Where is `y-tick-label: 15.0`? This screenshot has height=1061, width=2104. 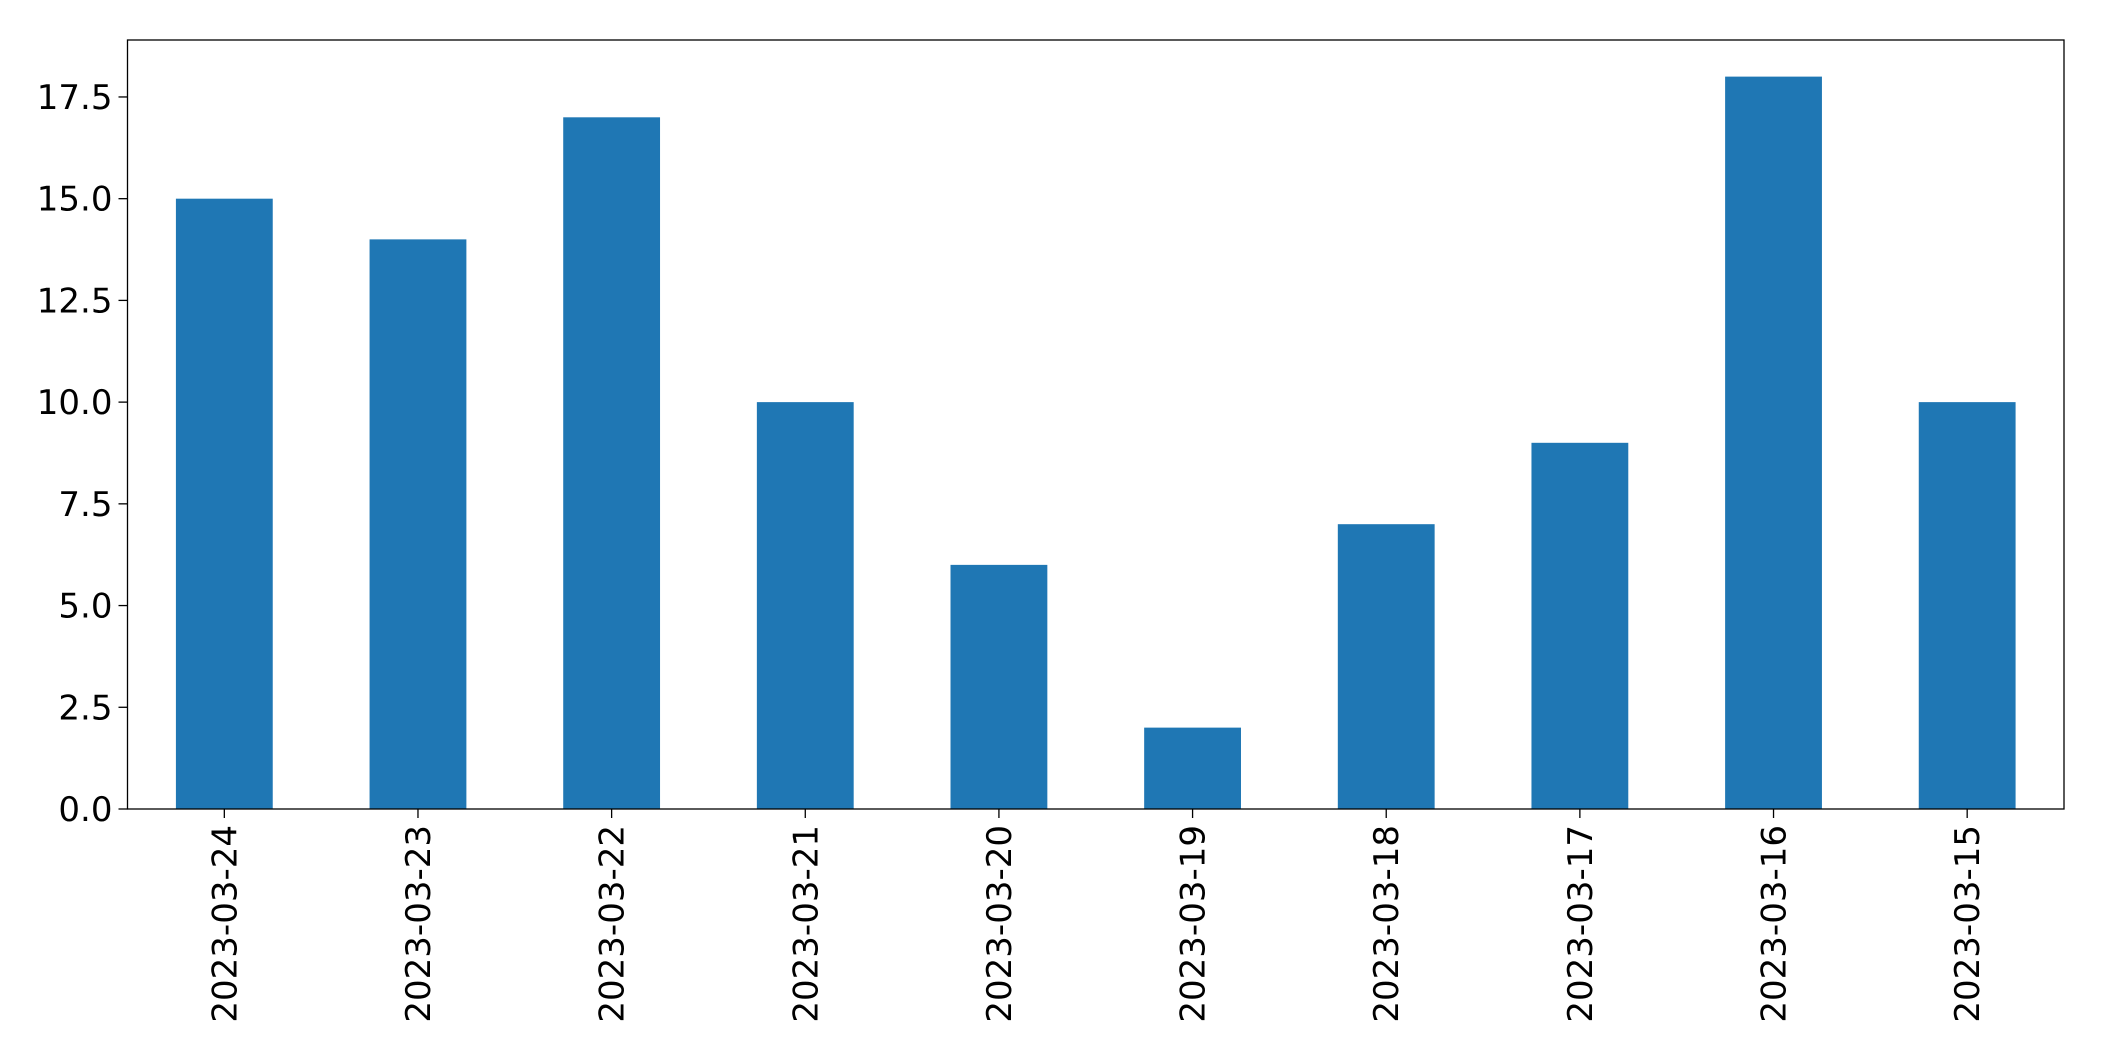
y-tick-label: 15.0 is located at coordinates (75, 200).